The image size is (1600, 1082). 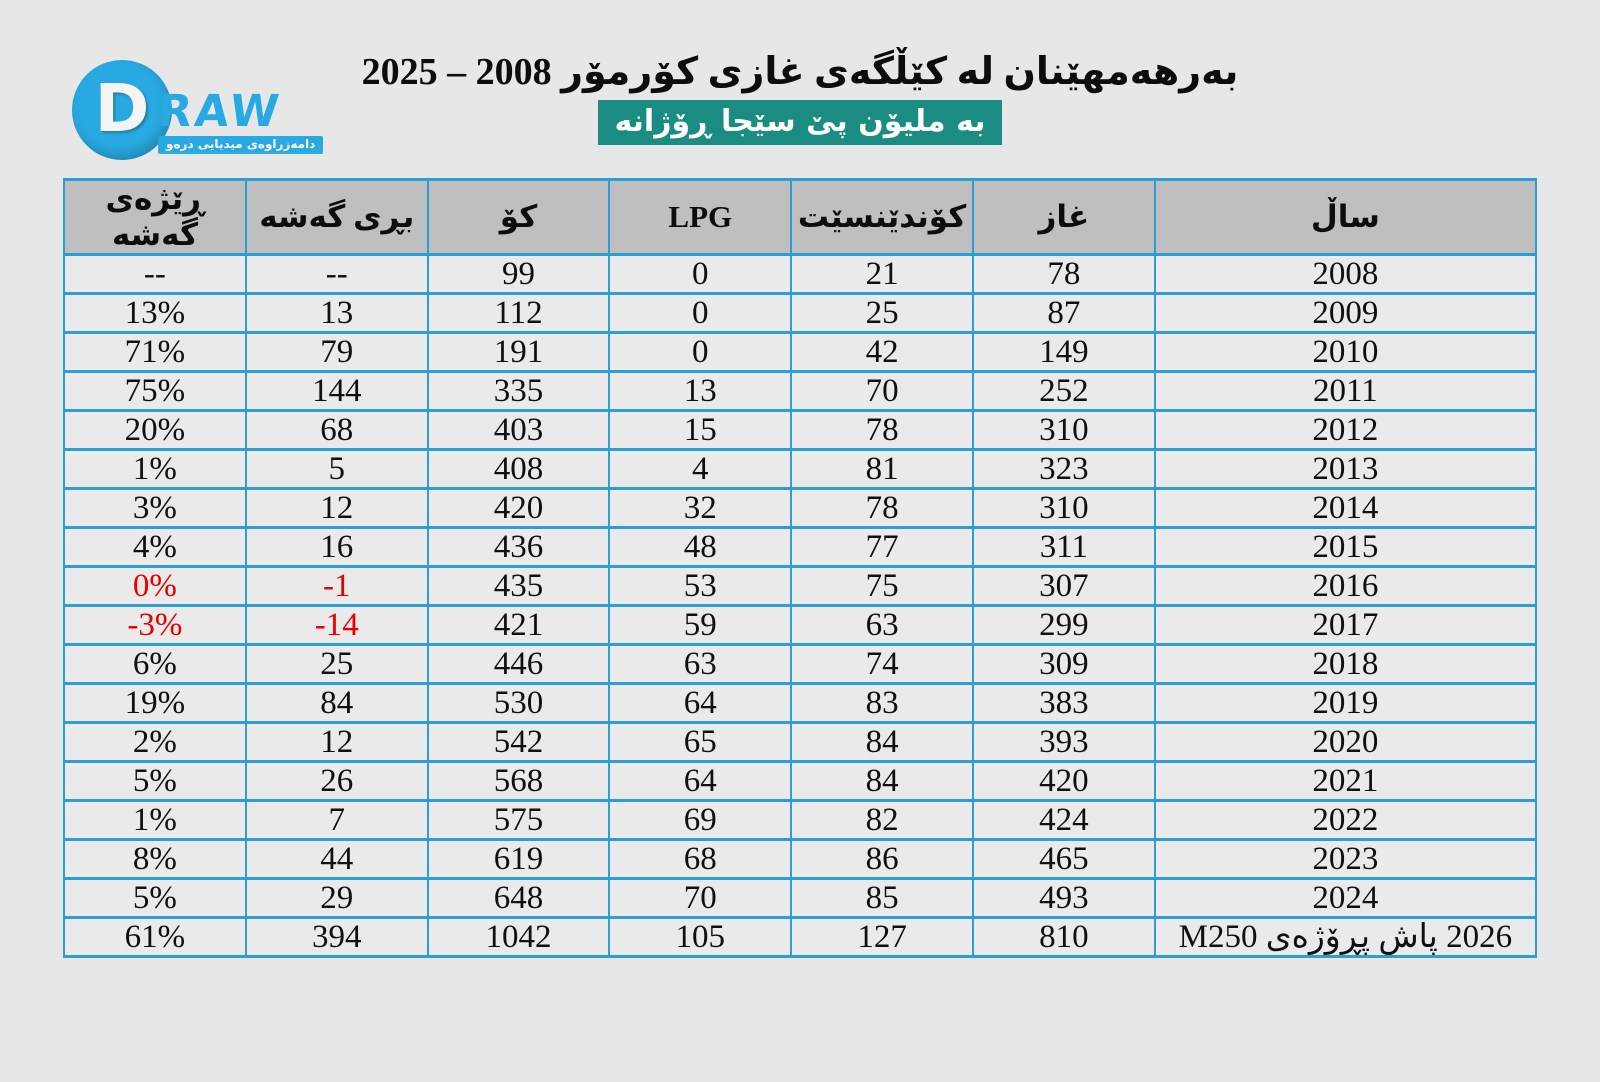 What do you see at coordinates (700, 742) in the screenshot?
I see `cell-lpg: 65` at bounding box center [700, 742].